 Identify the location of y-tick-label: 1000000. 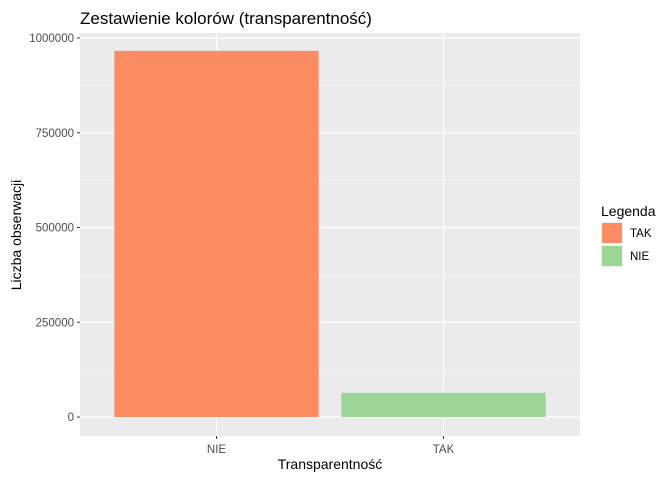
(51, 39).